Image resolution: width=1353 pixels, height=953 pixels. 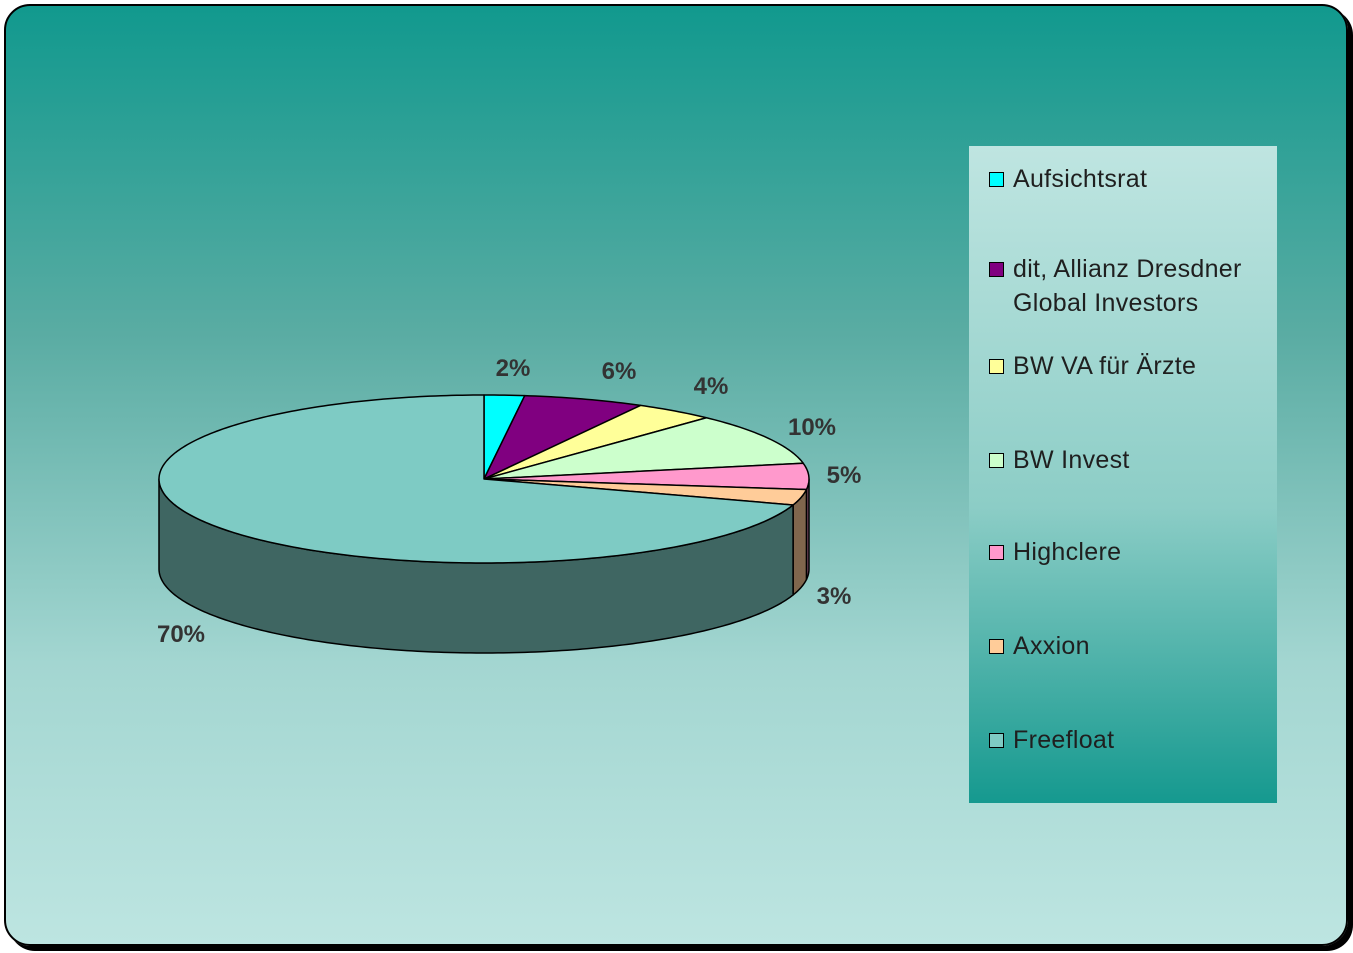 I want to click on legend-item: dit, Allianz Dresdner Global Investors, so click(x=1130, y=286).